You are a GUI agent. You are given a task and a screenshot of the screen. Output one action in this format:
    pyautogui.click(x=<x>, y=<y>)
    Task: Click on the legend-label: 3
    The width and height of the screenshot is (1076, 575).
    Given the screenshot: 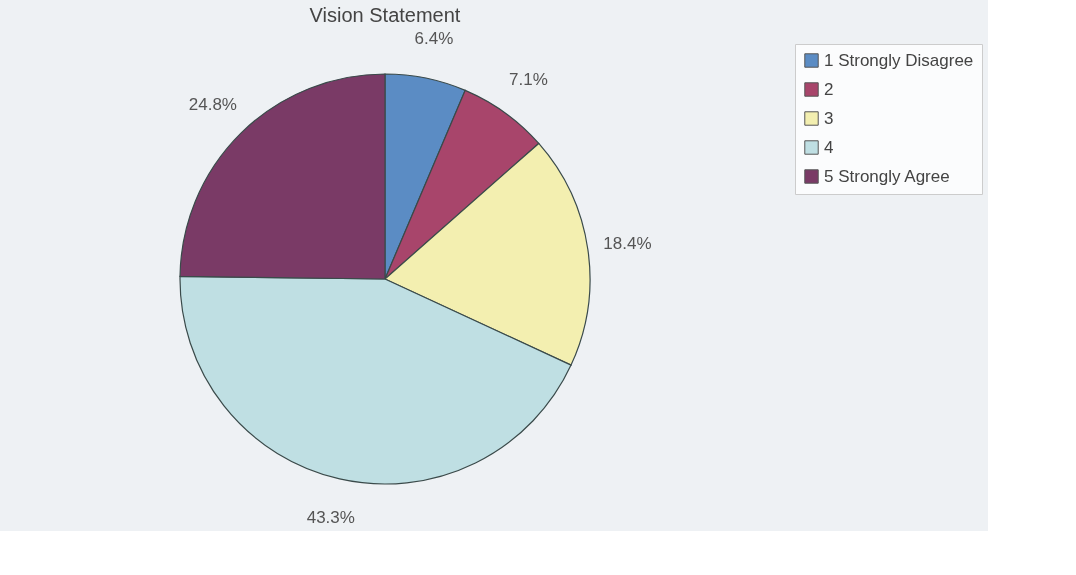 What is the action you would take?
    pyautogui.click(x=829, y=118)
    